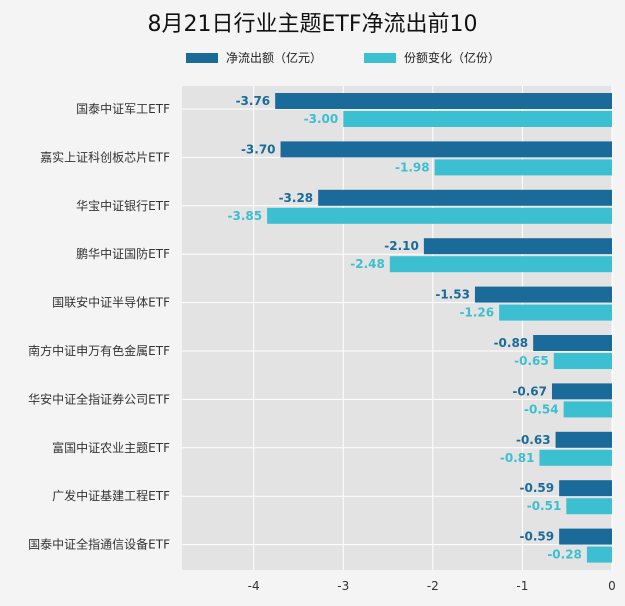 The image size is (625, 606). Describe the element at coordinates (111, 302) in the screenshot. I see `category-label: 国联安中证半导体ETF` at that location.